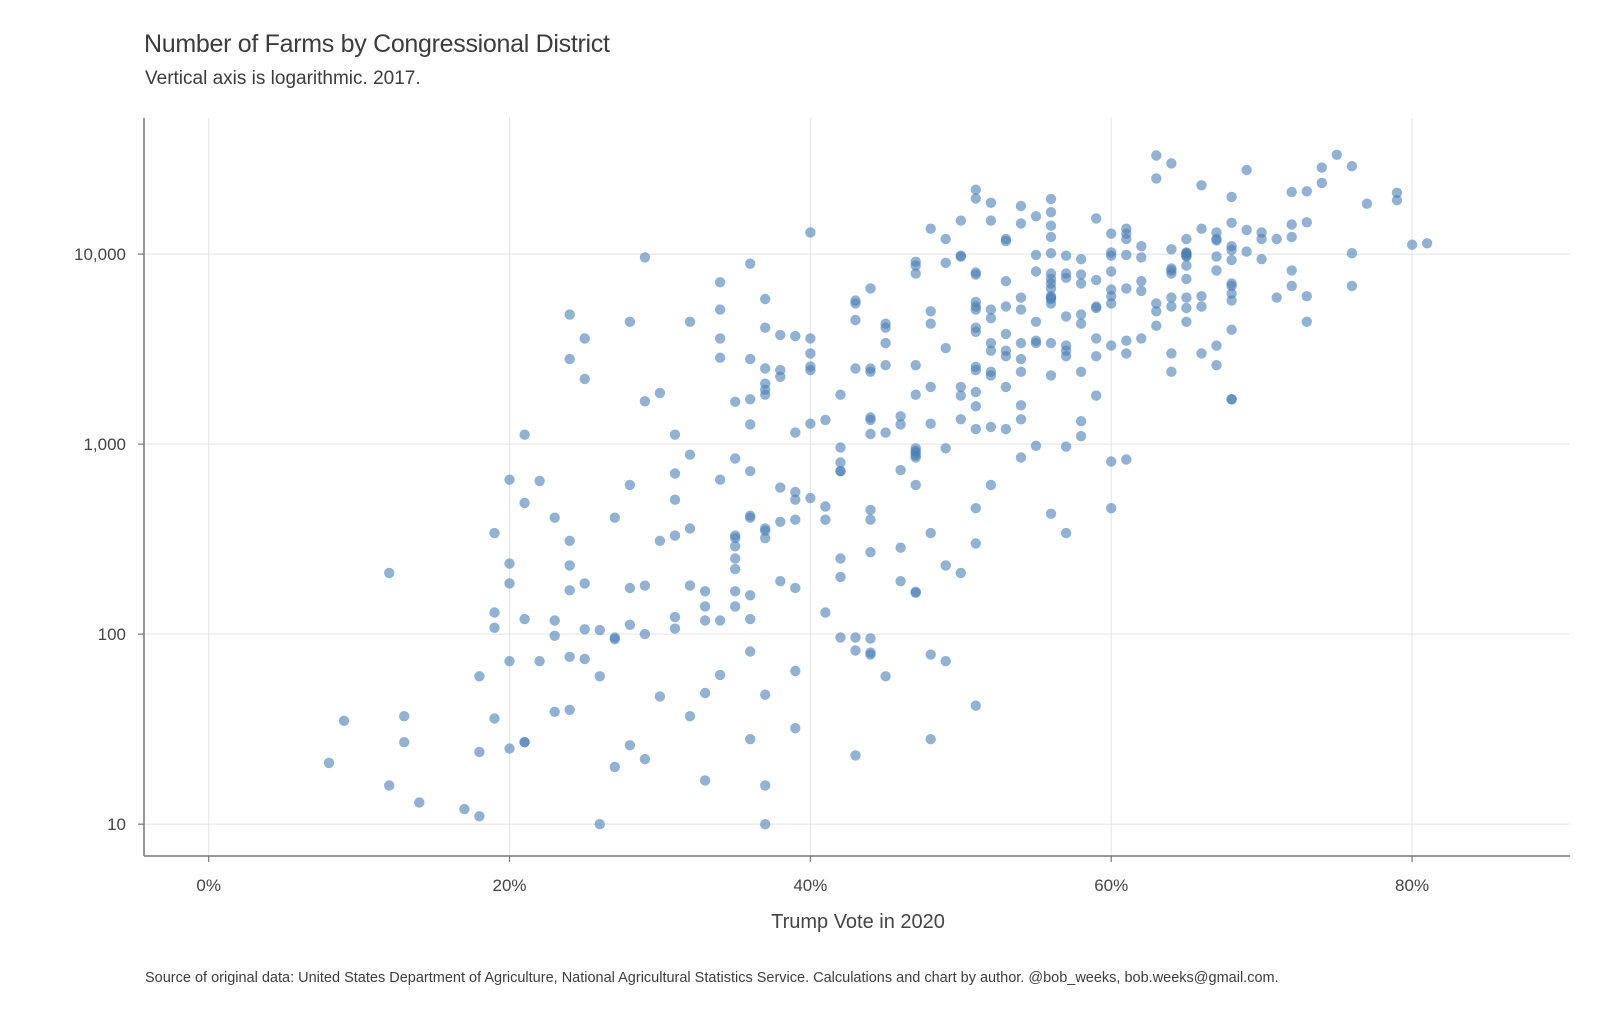  I want to click on x-tick-label: 40%, so click(810, 885).